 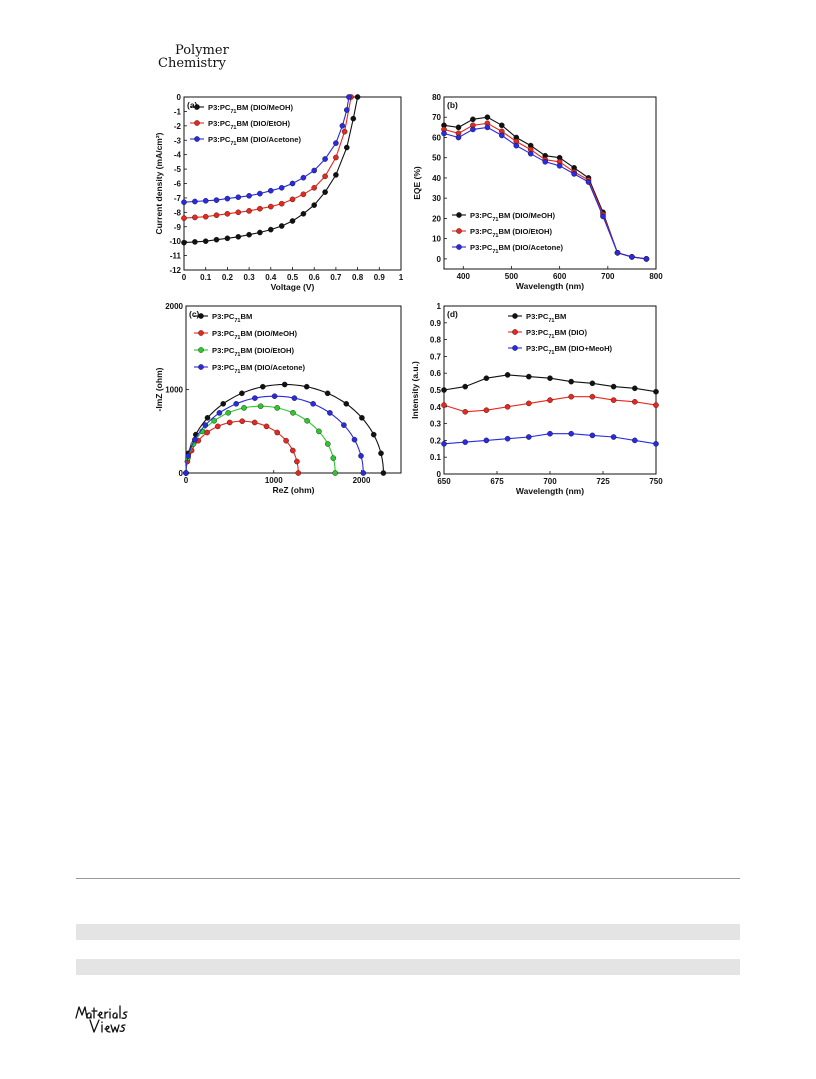 What do you see at coordinates (271, 277) in the screenshot?
I see `x-tick-label: 0.4` at bounding box center [271, 277].